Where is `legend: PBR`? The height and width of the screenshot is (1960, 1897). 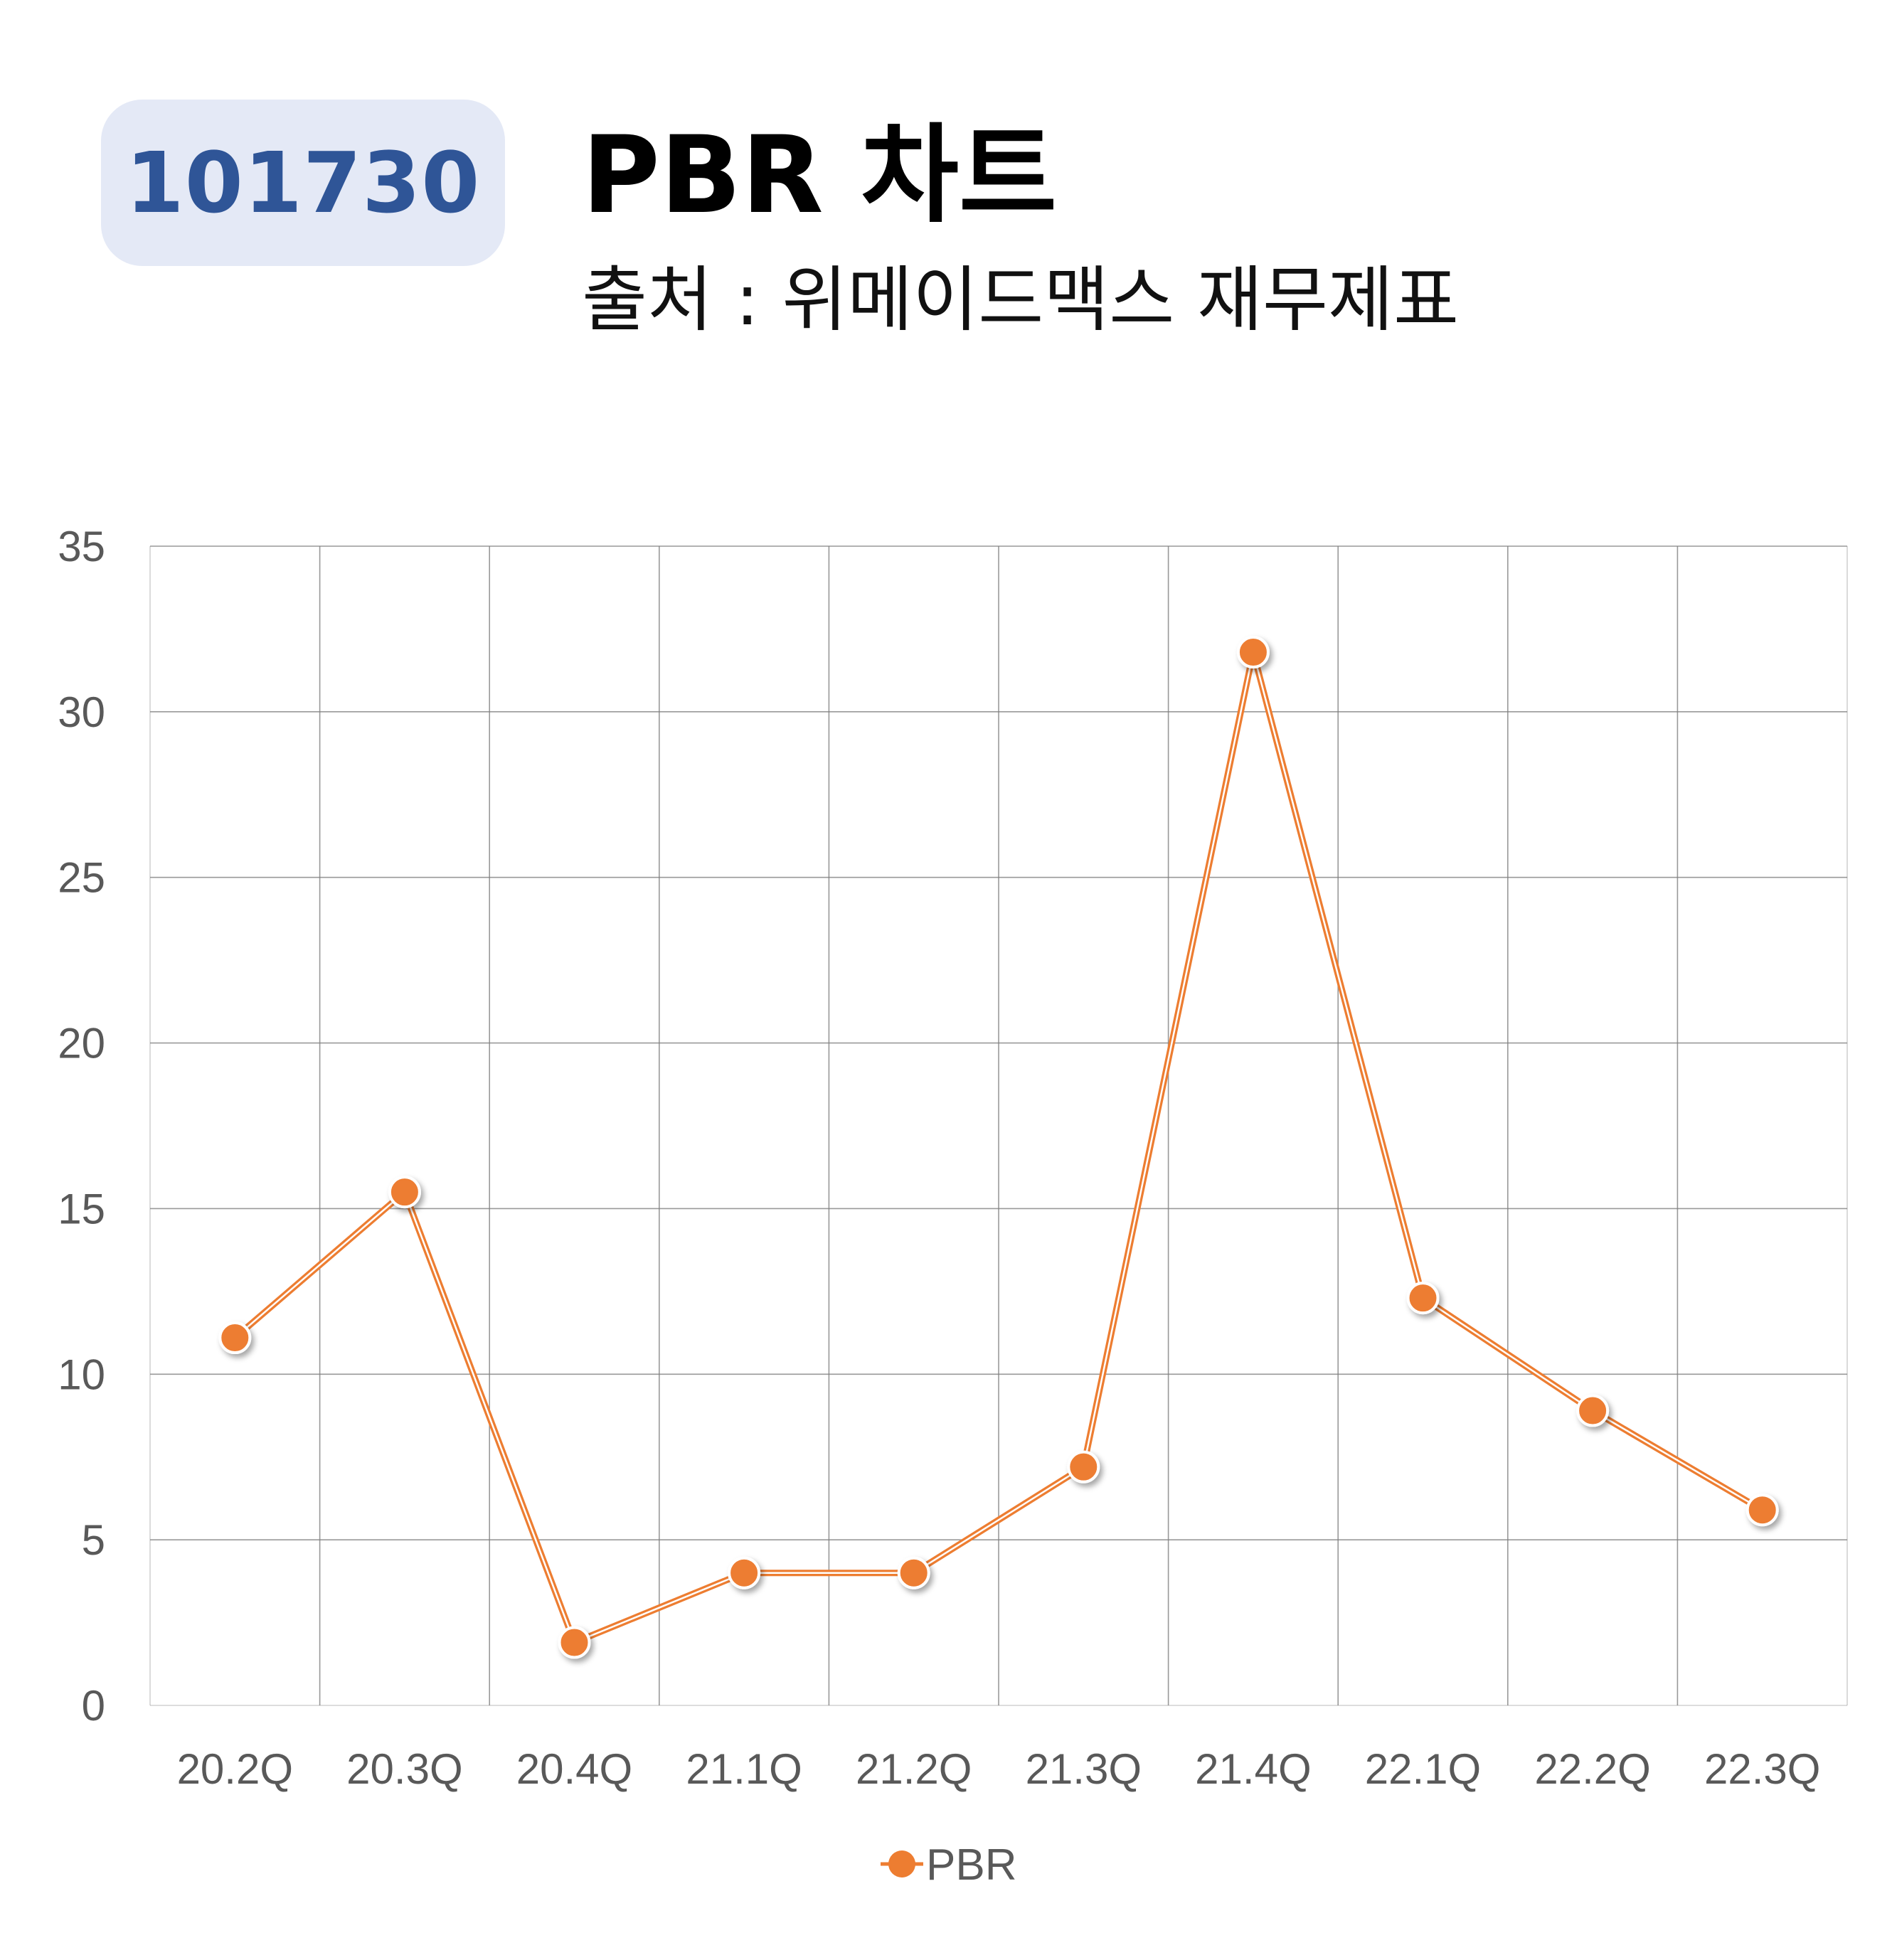
legend: PBR is located at coordinates (948, 1865).